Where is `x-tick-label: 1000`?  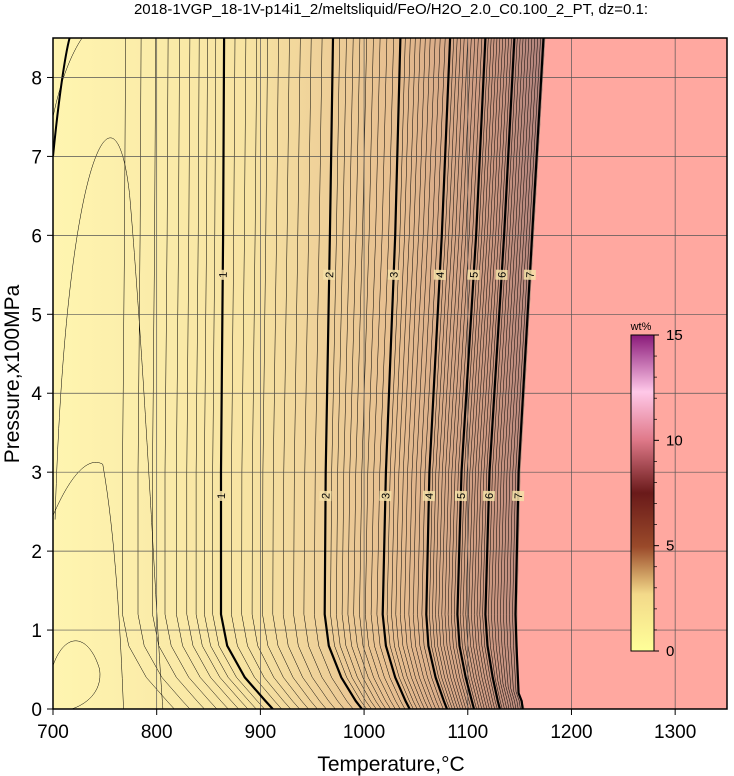 x-tick-label: 1000 is located at coordinates (364, 732).